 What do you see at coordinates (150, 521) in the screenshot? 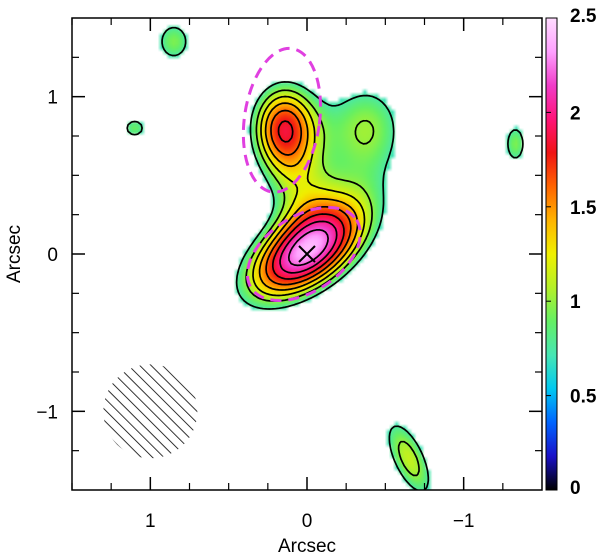
I see `x-tick-label: 1` at bounding box center [150, 521].